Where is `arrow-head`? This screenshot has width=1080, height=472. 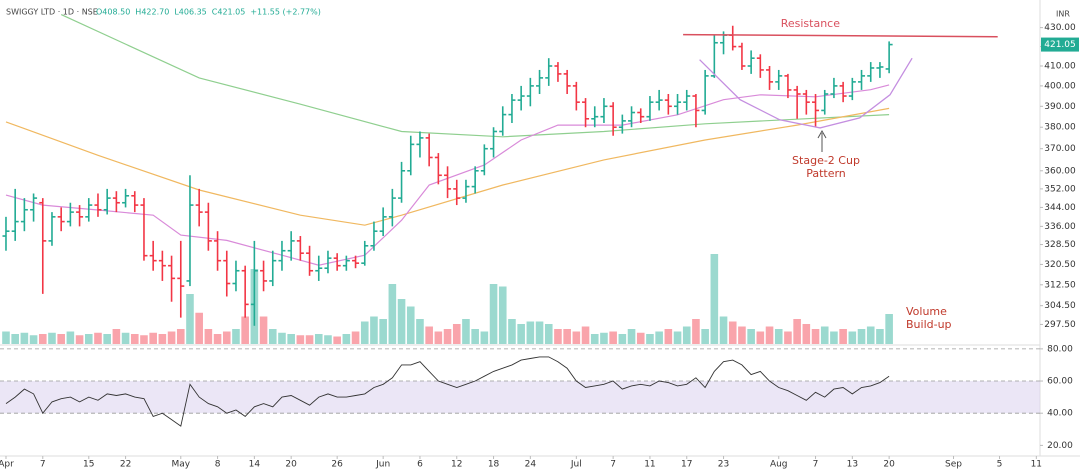
arrow-head is located at coordinates (822, 134).